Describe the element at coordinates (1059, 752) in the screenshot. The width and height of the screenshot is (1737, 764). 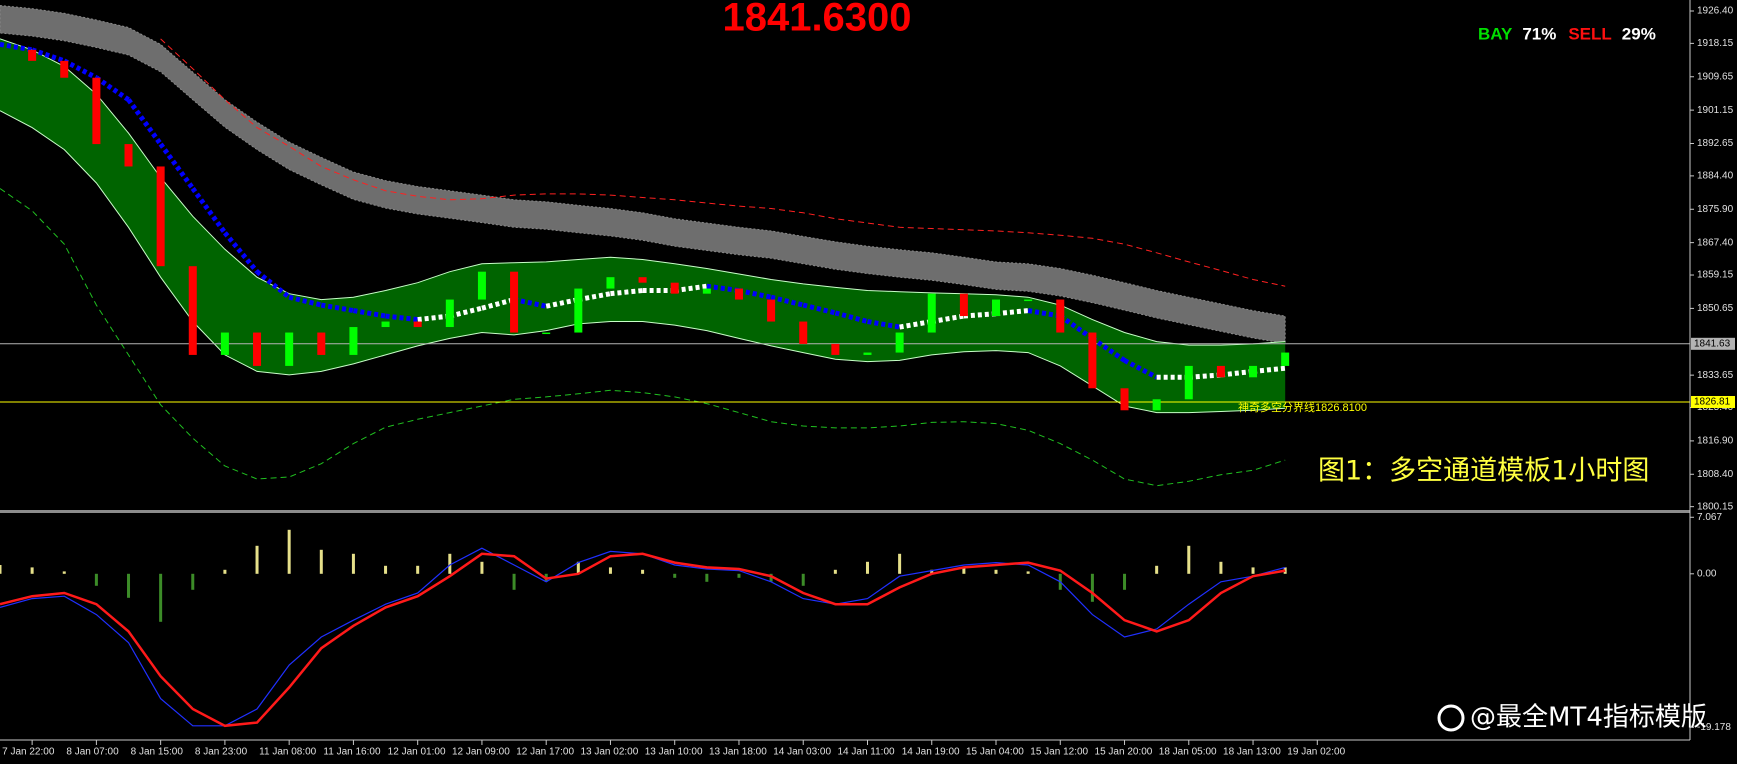
I see `x-tick-label: 15 Jan 12:00` at that location.